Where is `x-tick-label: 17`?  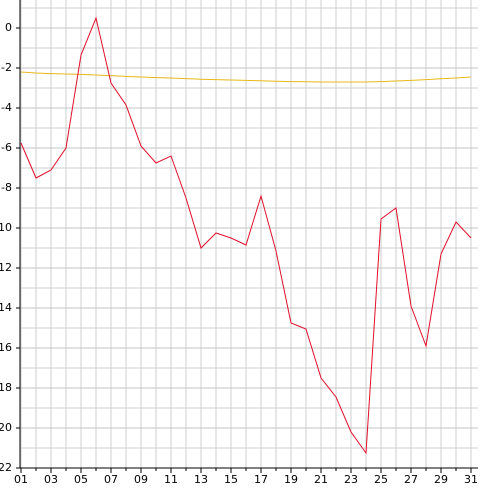
x-tick-label: 17 is located at coordinates (261, 479).